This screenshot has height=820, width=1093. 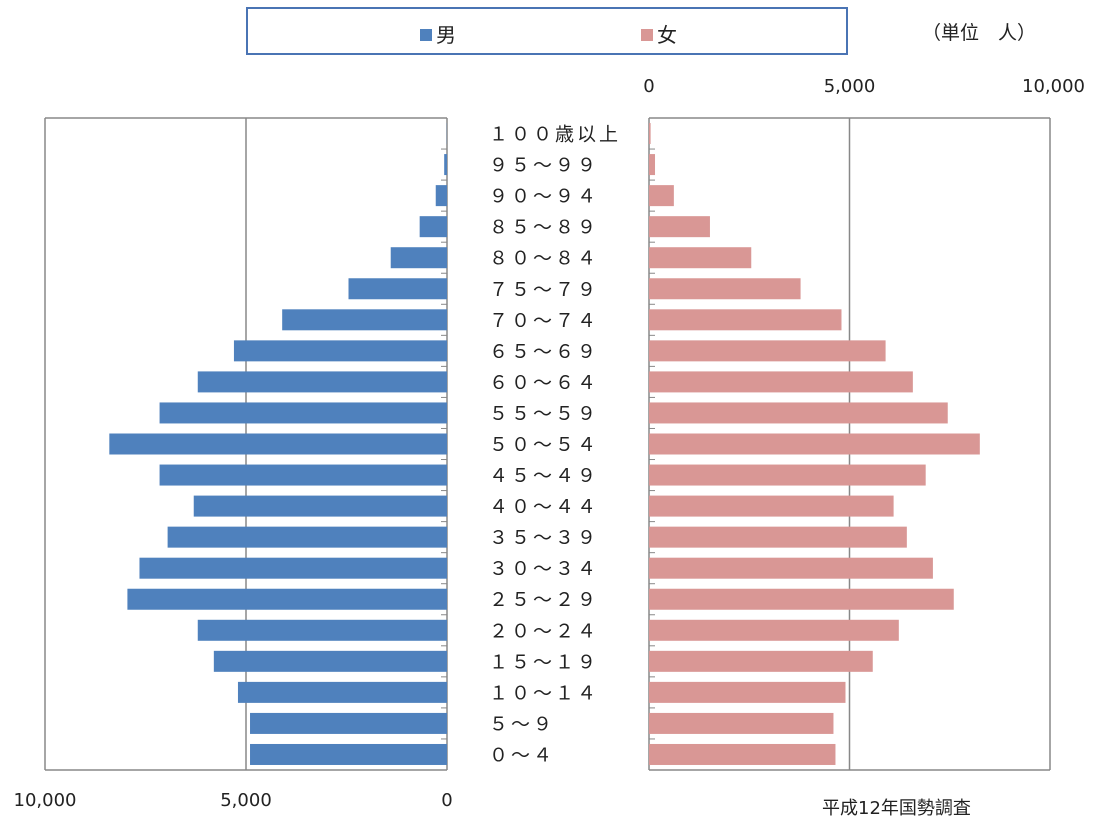 I want to click on legend-label-male: 男, so click(x=446, y=35).